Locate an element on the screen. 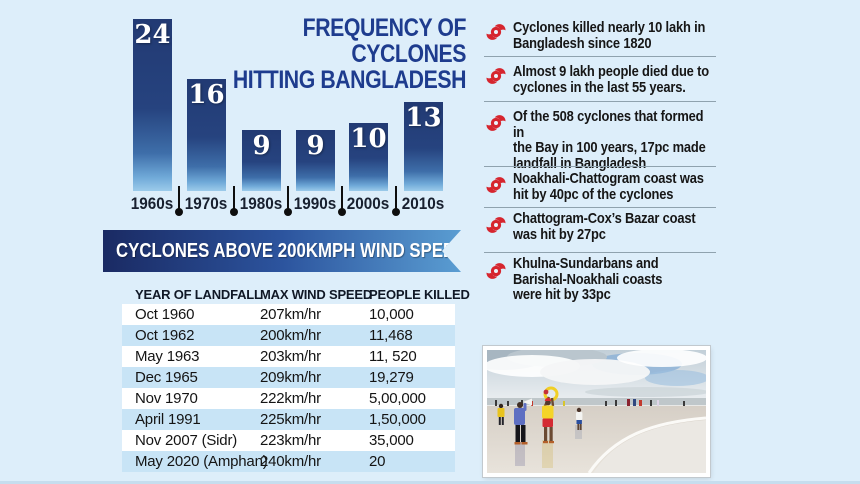 The height and width of the screenshot is (484, 860). table-banner-ribbon: CYCLONES ABOVE 200KMPH WIND SPEEDS is located at coordinates (282, 251).